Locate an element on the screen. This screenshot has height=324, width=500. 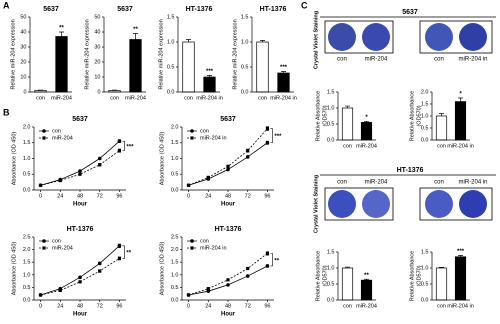
y-tick-label: 2.0 is located at coordinates (27, 127).